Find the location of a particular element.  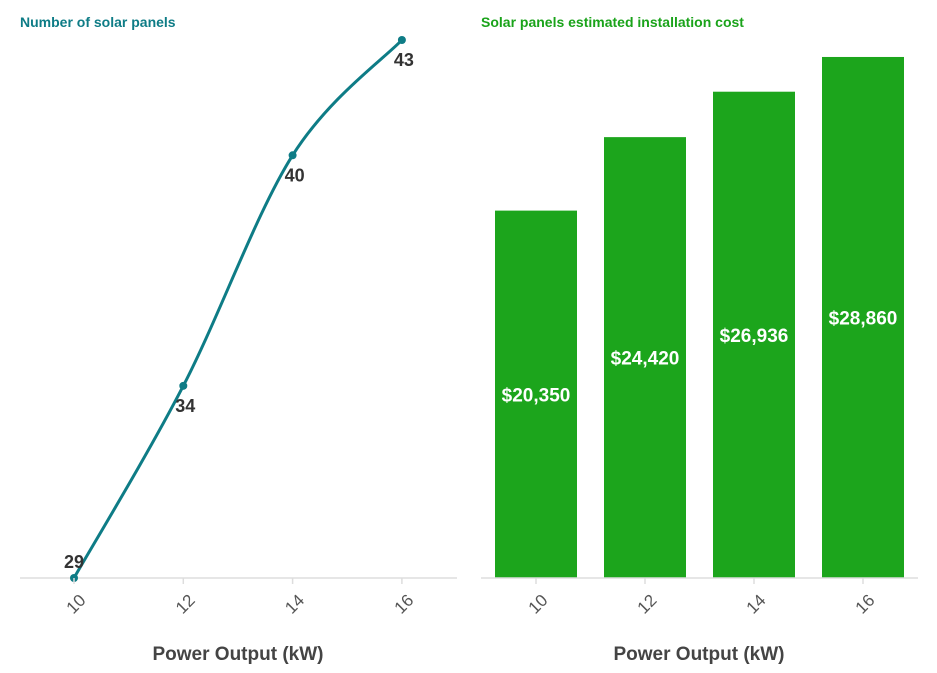

data-label: $28,860 is located at coordinates (863, 318).